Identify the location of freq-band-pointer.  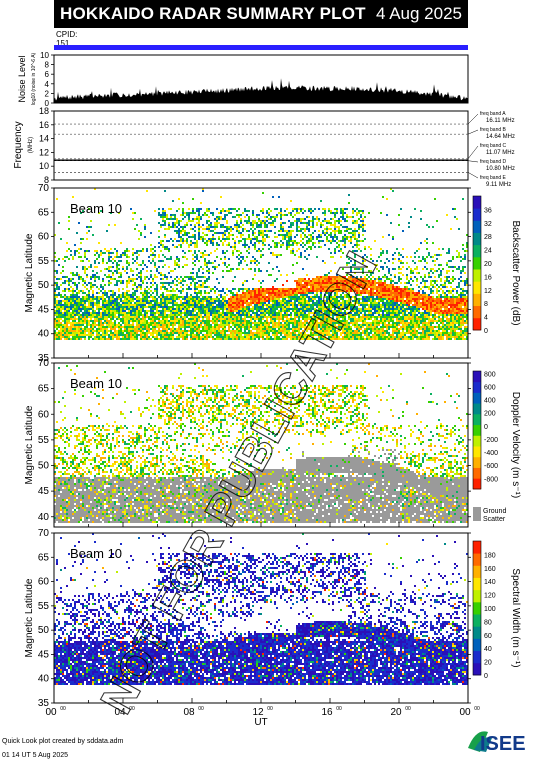
(473, 175).